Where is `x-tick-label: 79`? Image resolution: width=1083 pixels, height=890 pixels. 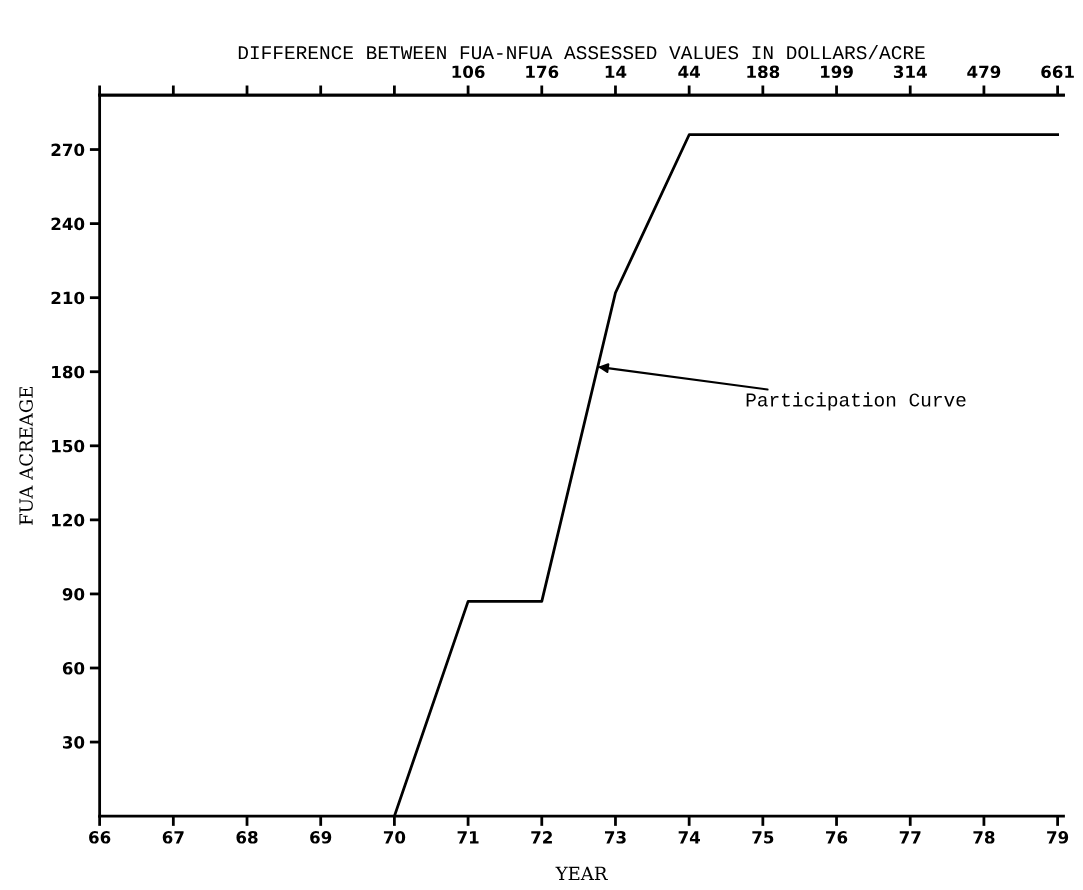
x-tick-label: 79 is located at coordinates (1058, 837).